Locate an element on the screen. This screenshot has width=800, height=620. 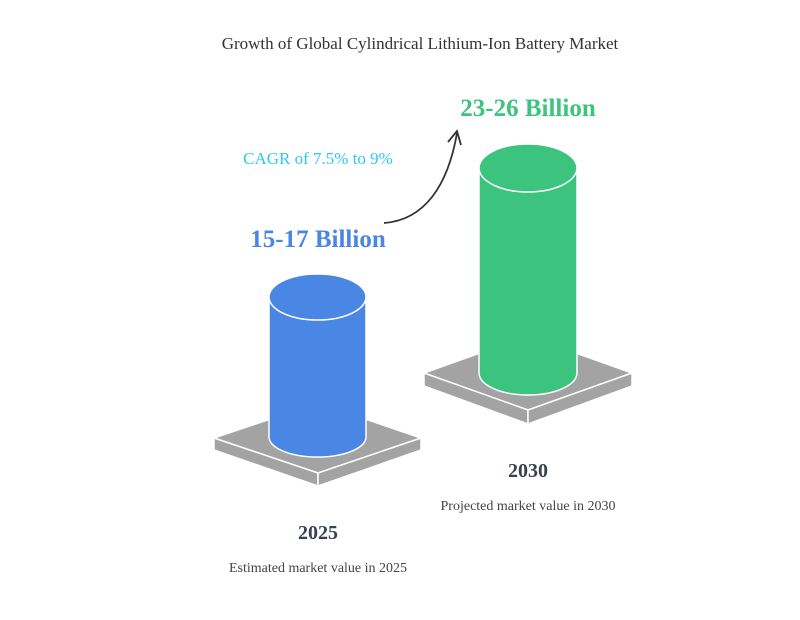
description-2030: Projected market value in 2030 is located at coordinates (528, 506).